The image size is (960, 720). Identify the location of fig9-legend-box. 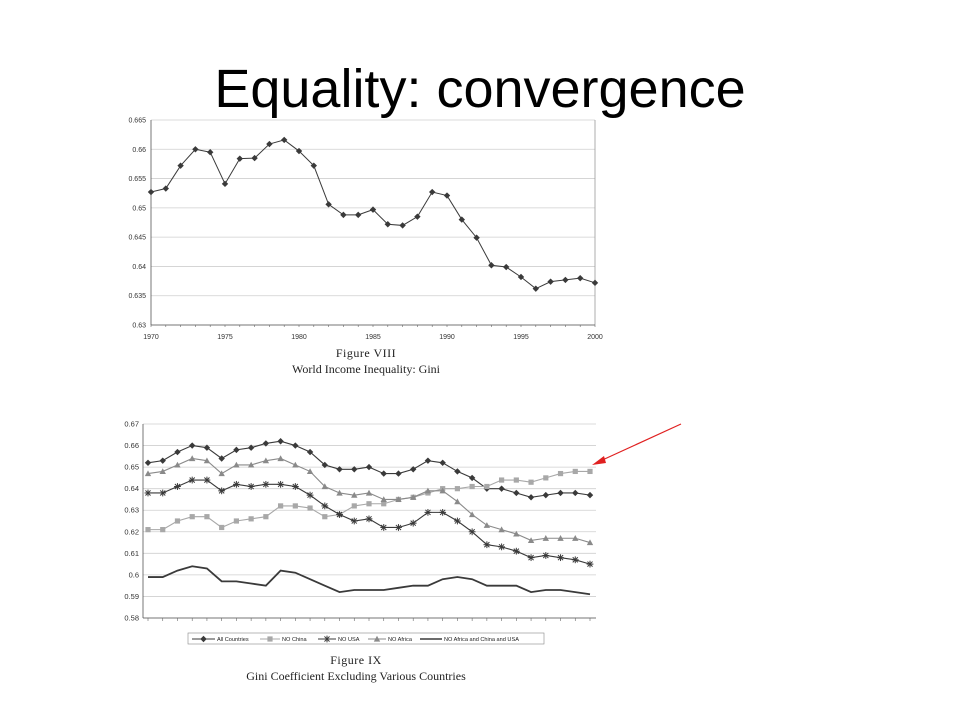
(366, 638).